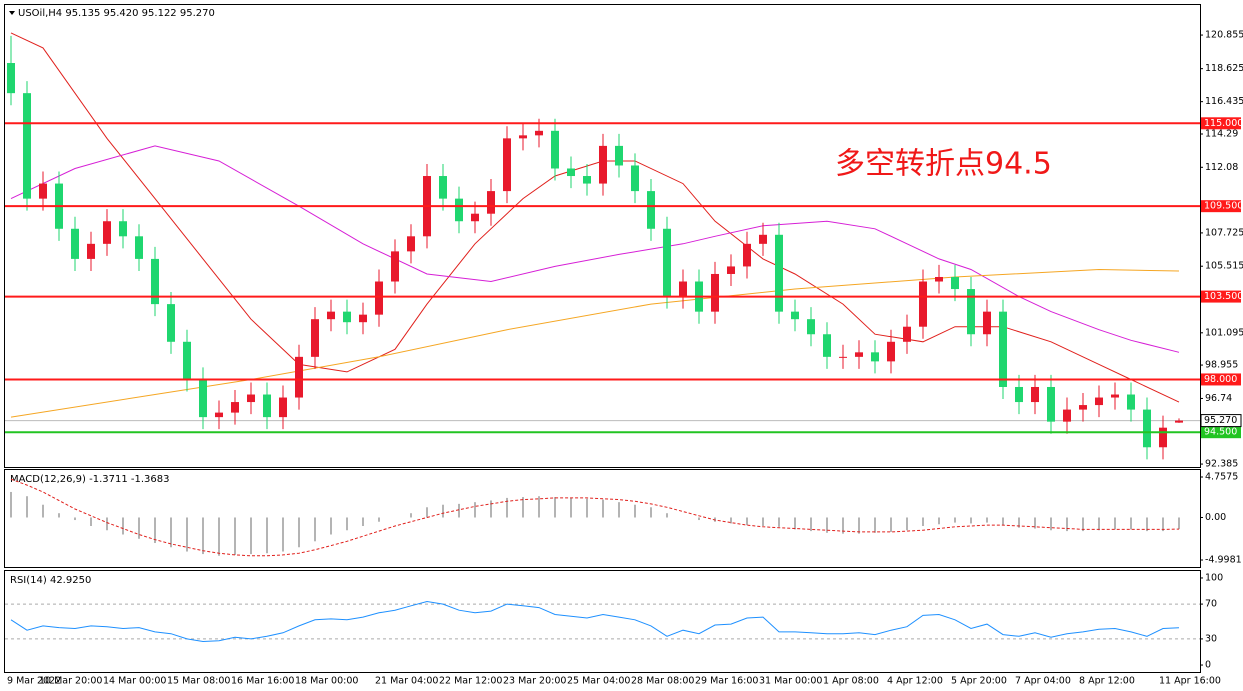  What do you see at coordinates (1211, 604) in the screenshot?
I see `y-tick-label: 70` at bounding box center [1211, 604].